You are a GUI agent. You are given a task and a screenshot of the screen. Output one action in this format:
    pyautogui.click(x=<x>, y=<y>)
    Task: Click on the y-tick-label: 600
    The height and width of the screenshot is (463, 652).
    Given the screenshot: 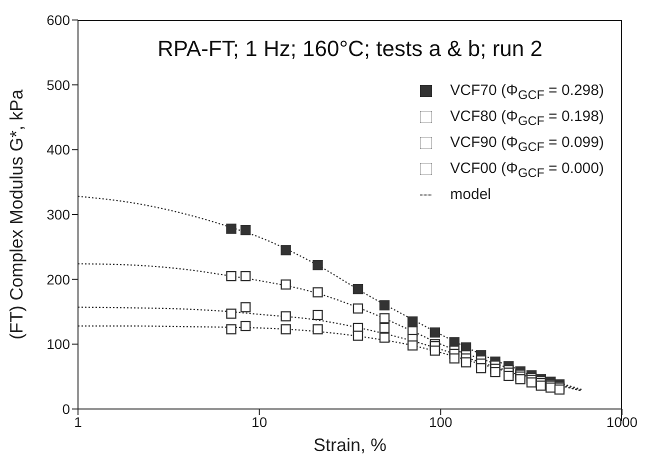 What is the action you would take?
    pyautogui.click(x=58, y=20)
    